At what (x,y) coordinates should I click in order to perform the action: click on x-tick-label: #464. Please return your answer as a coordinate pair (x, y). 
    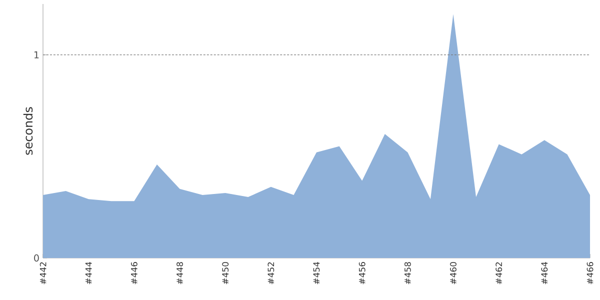
    Looking at the image, I should click on (544, 273).